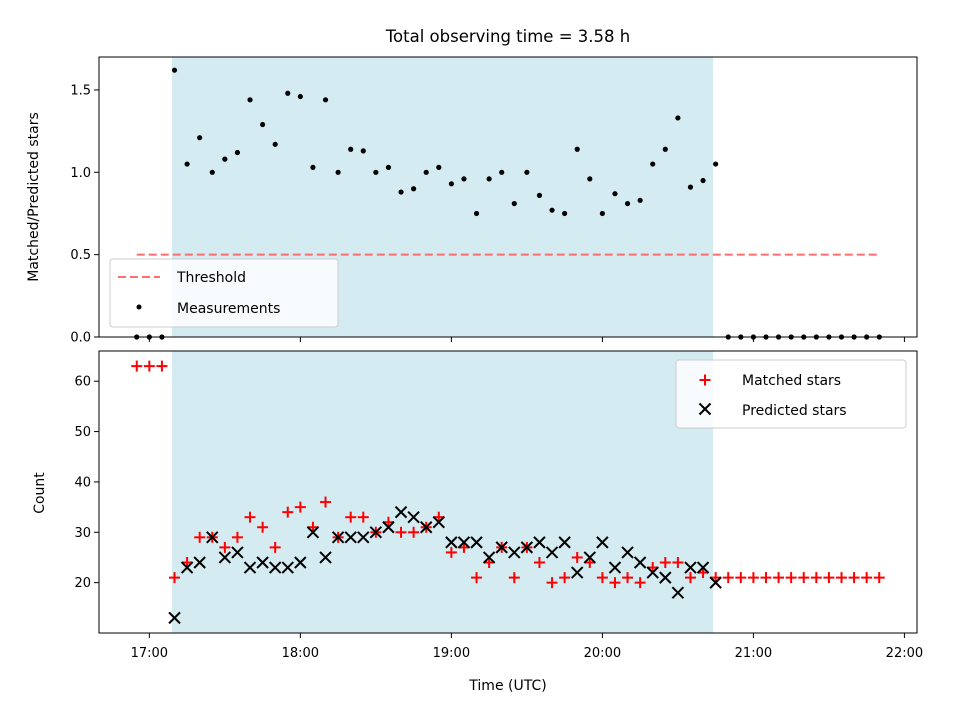  Describe the element at coordinates (705, 409) in the screenshot. I see `legend-predicted-sample` at that location.